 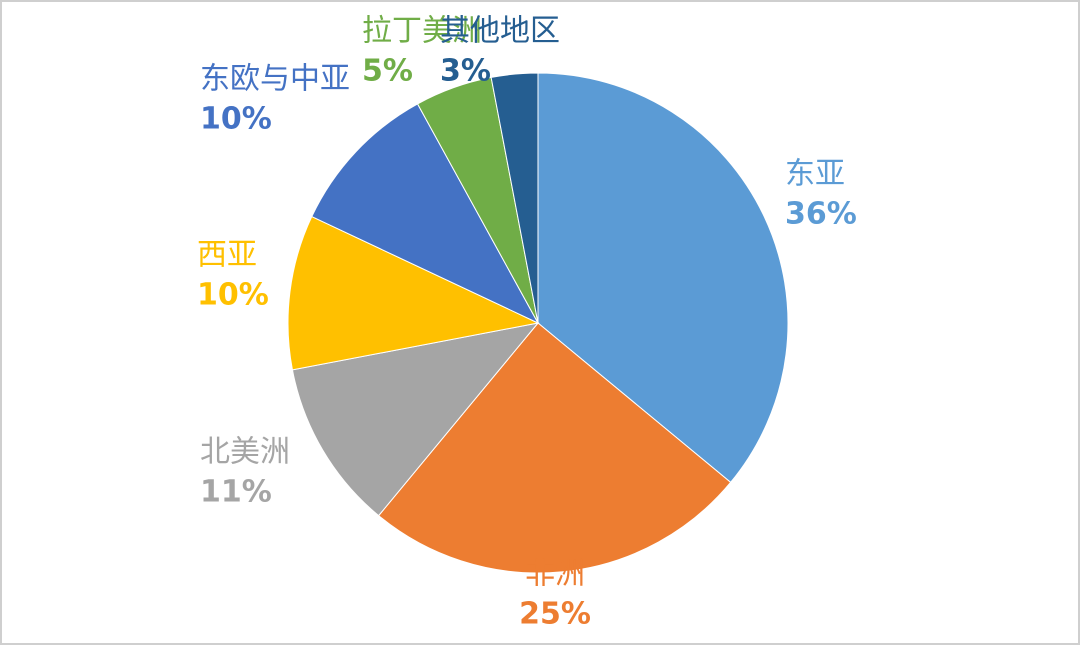 What do you see at coordinates (422, 31) in the screenshot?
I see `slice-name: 拉丁美洲` at bounding box center [422, 31].